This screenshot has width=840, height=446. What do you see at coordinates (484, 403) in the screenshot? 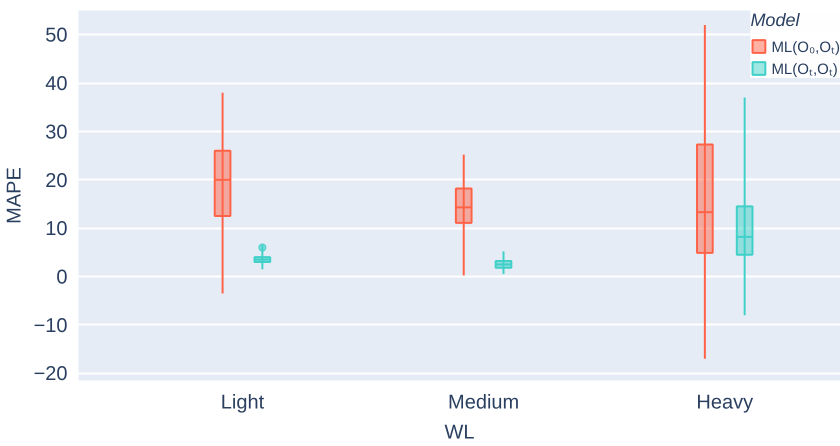
I see `x-tick-label: Medium` at bounding box center [484, 403].